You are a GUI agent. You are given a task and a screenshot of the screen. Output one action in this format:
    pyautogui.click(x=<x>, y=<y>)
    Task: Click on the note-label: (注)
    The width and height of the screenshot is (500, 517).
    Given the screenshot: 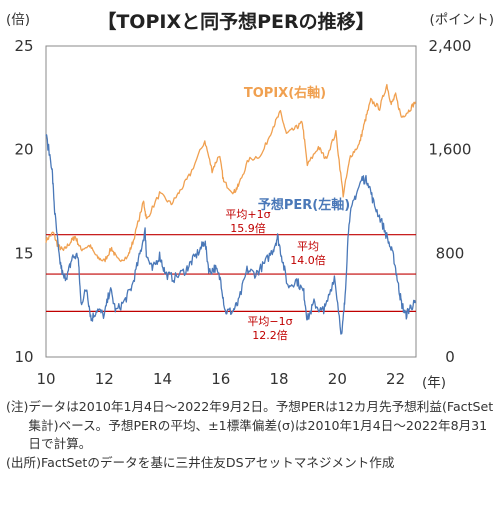 What is the action you would take?
    pyautogui.click(x=17, y=406)
    